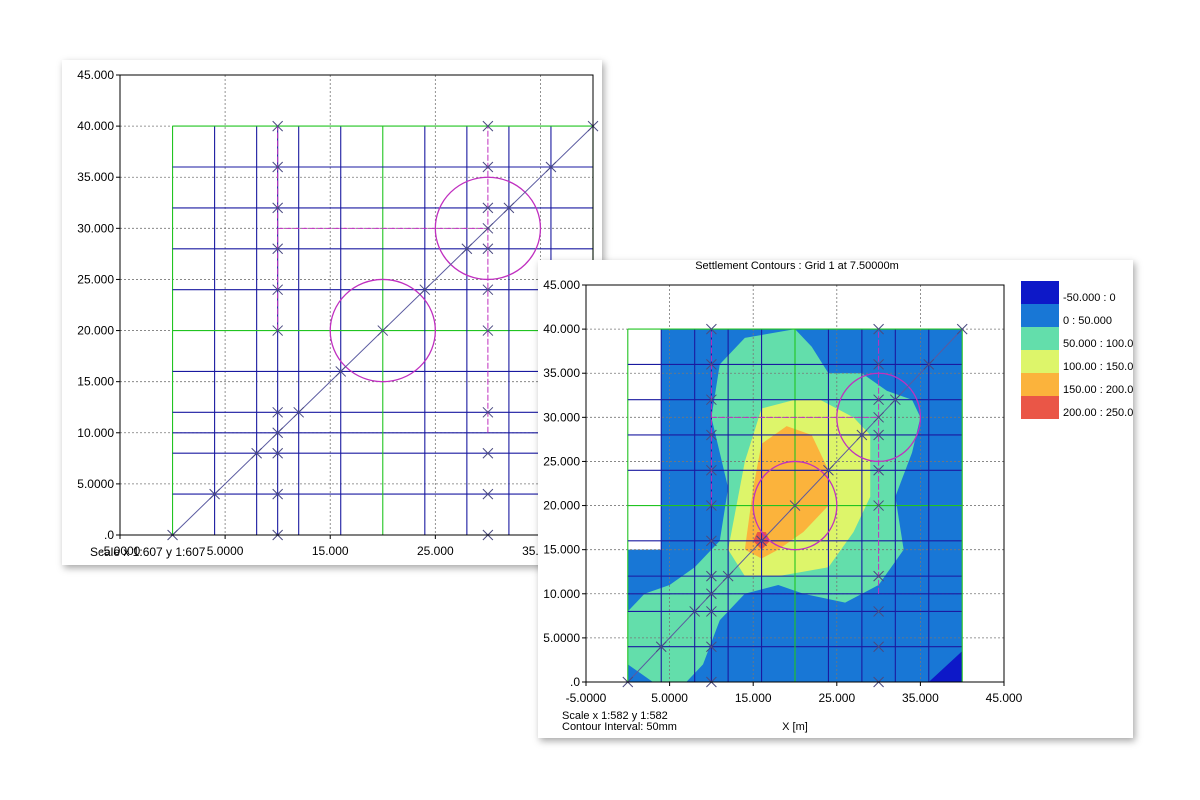  I want to click on contour-band-negative, so click(945, 666).